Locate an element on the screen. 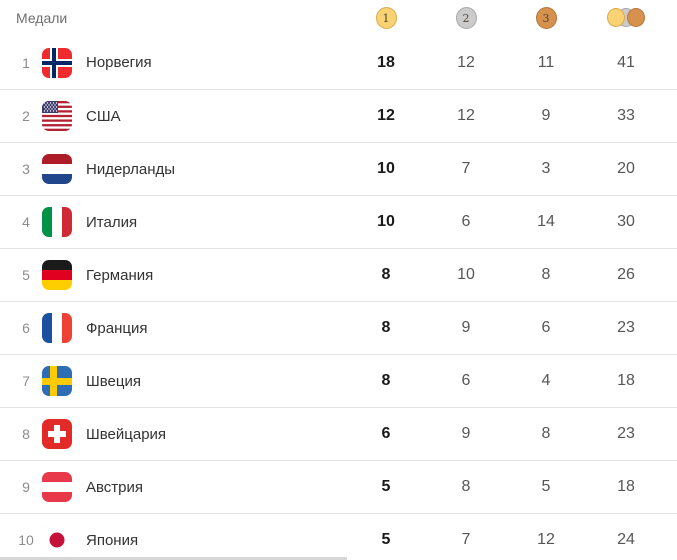  total-column-header is located at coordinates (626, 18).